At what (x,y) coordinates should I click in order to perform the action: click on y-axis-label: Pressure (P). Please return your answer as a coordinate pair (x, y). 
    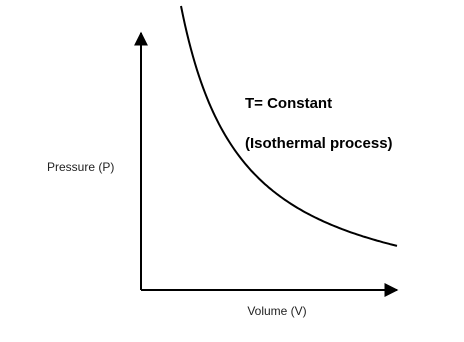
    Looking at the image, I should click on (80, 167).